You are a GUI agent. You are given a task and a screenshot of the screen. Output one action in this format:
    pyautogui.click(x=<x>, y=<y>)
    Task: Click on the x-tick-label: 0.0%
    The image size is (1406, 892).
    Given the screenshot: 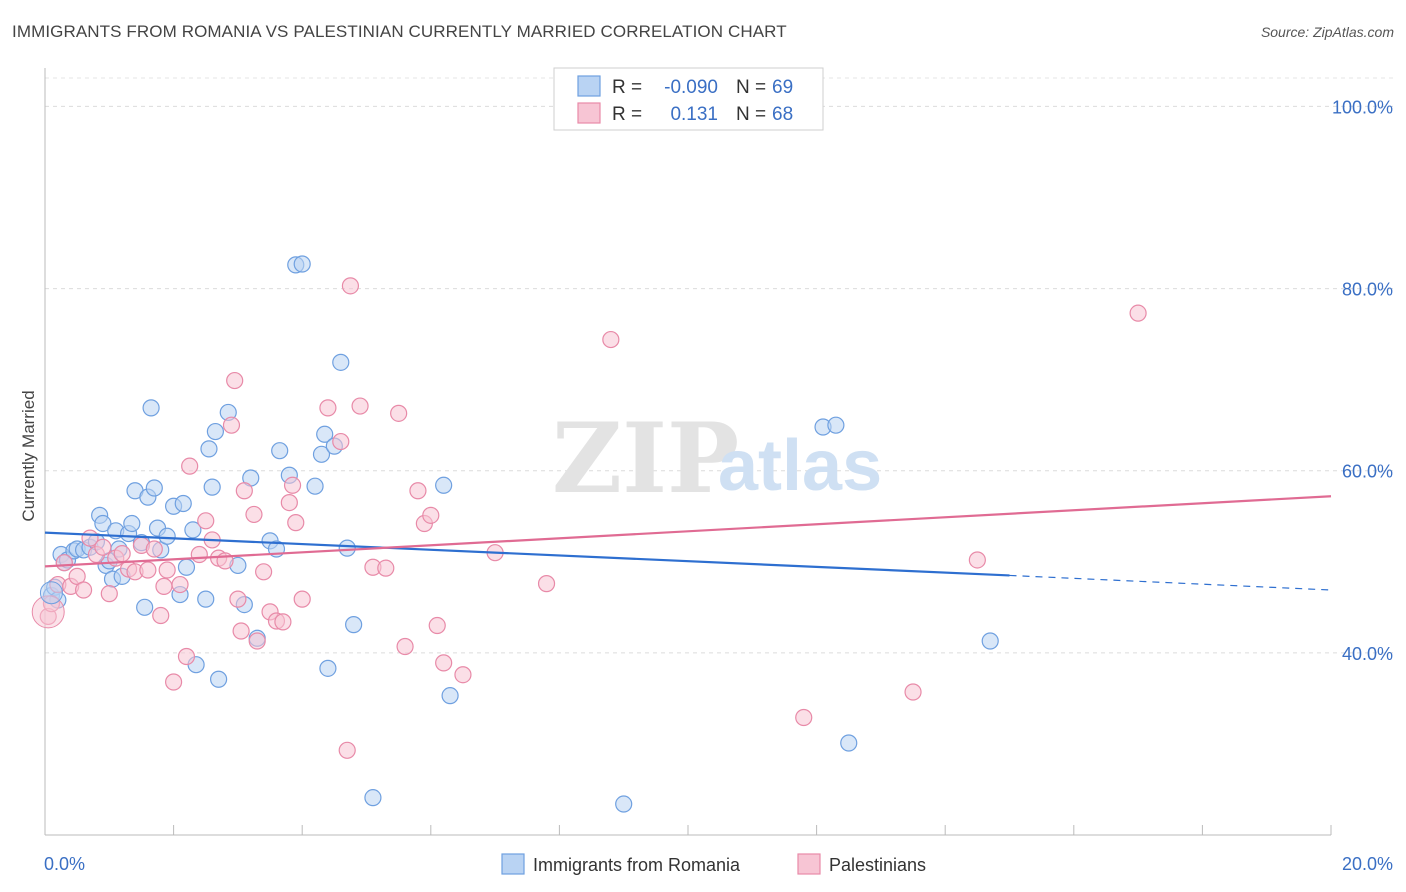 What is the action you would take?
    pyautogui.click(x=64, y=864)
    